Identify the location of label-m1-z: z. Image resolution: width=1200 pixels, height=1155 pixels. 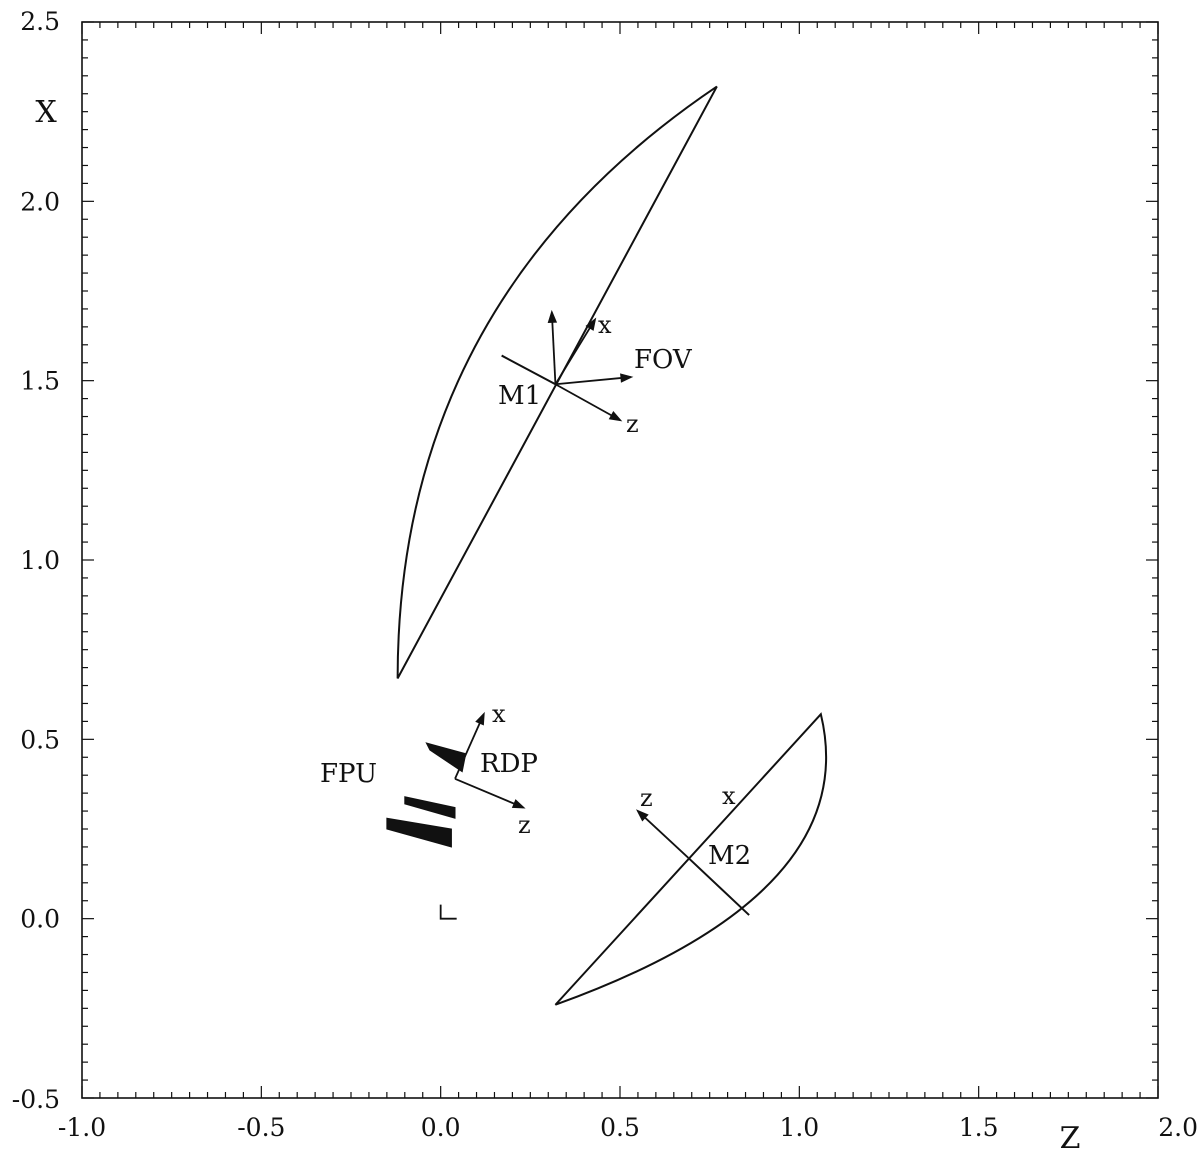
(632, 424).